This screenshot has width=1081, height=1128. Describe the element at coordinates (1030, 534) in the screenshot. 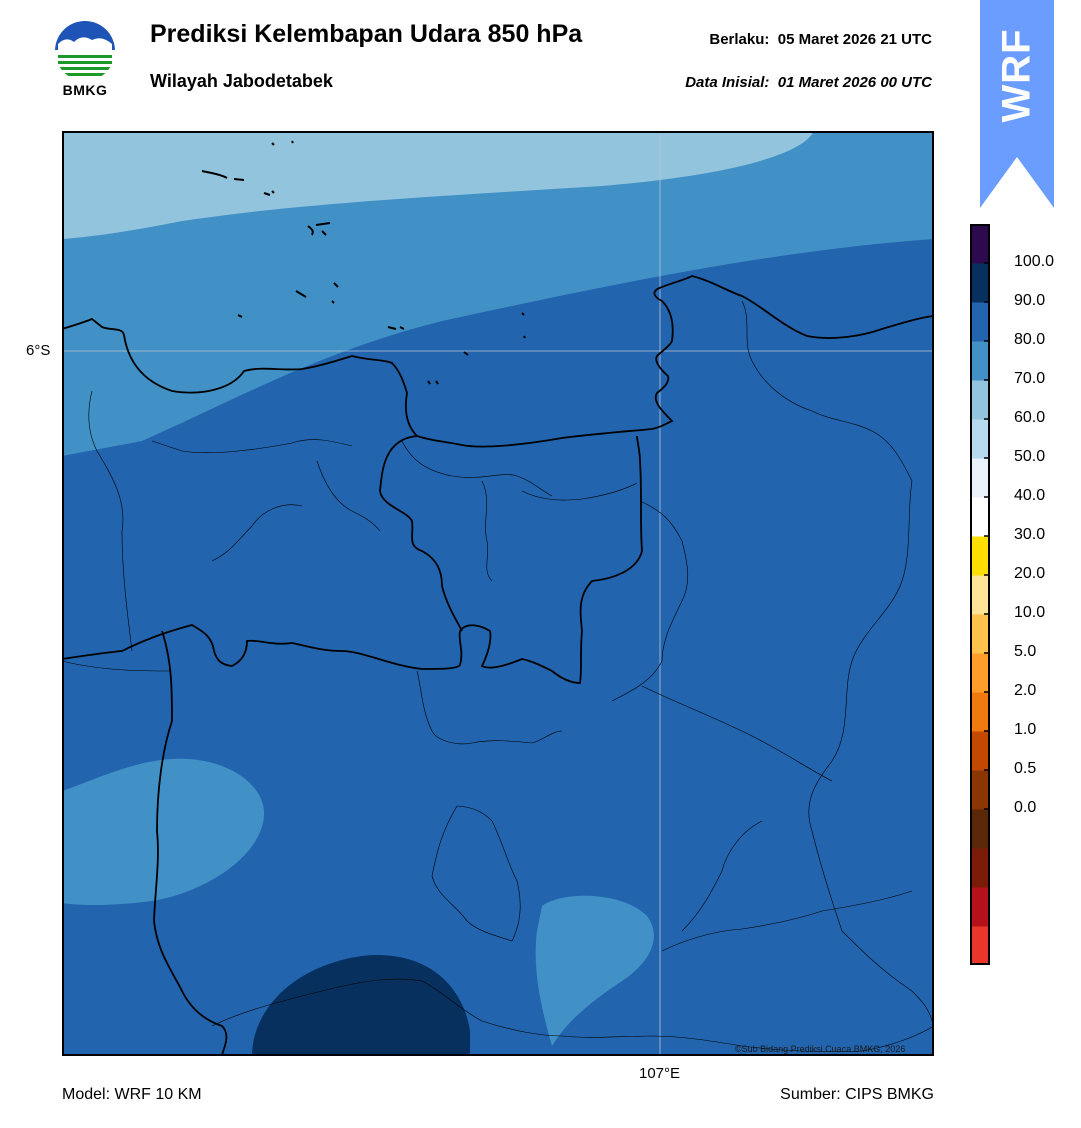

I see `colorbar-tick-label: 30.0` at that location.